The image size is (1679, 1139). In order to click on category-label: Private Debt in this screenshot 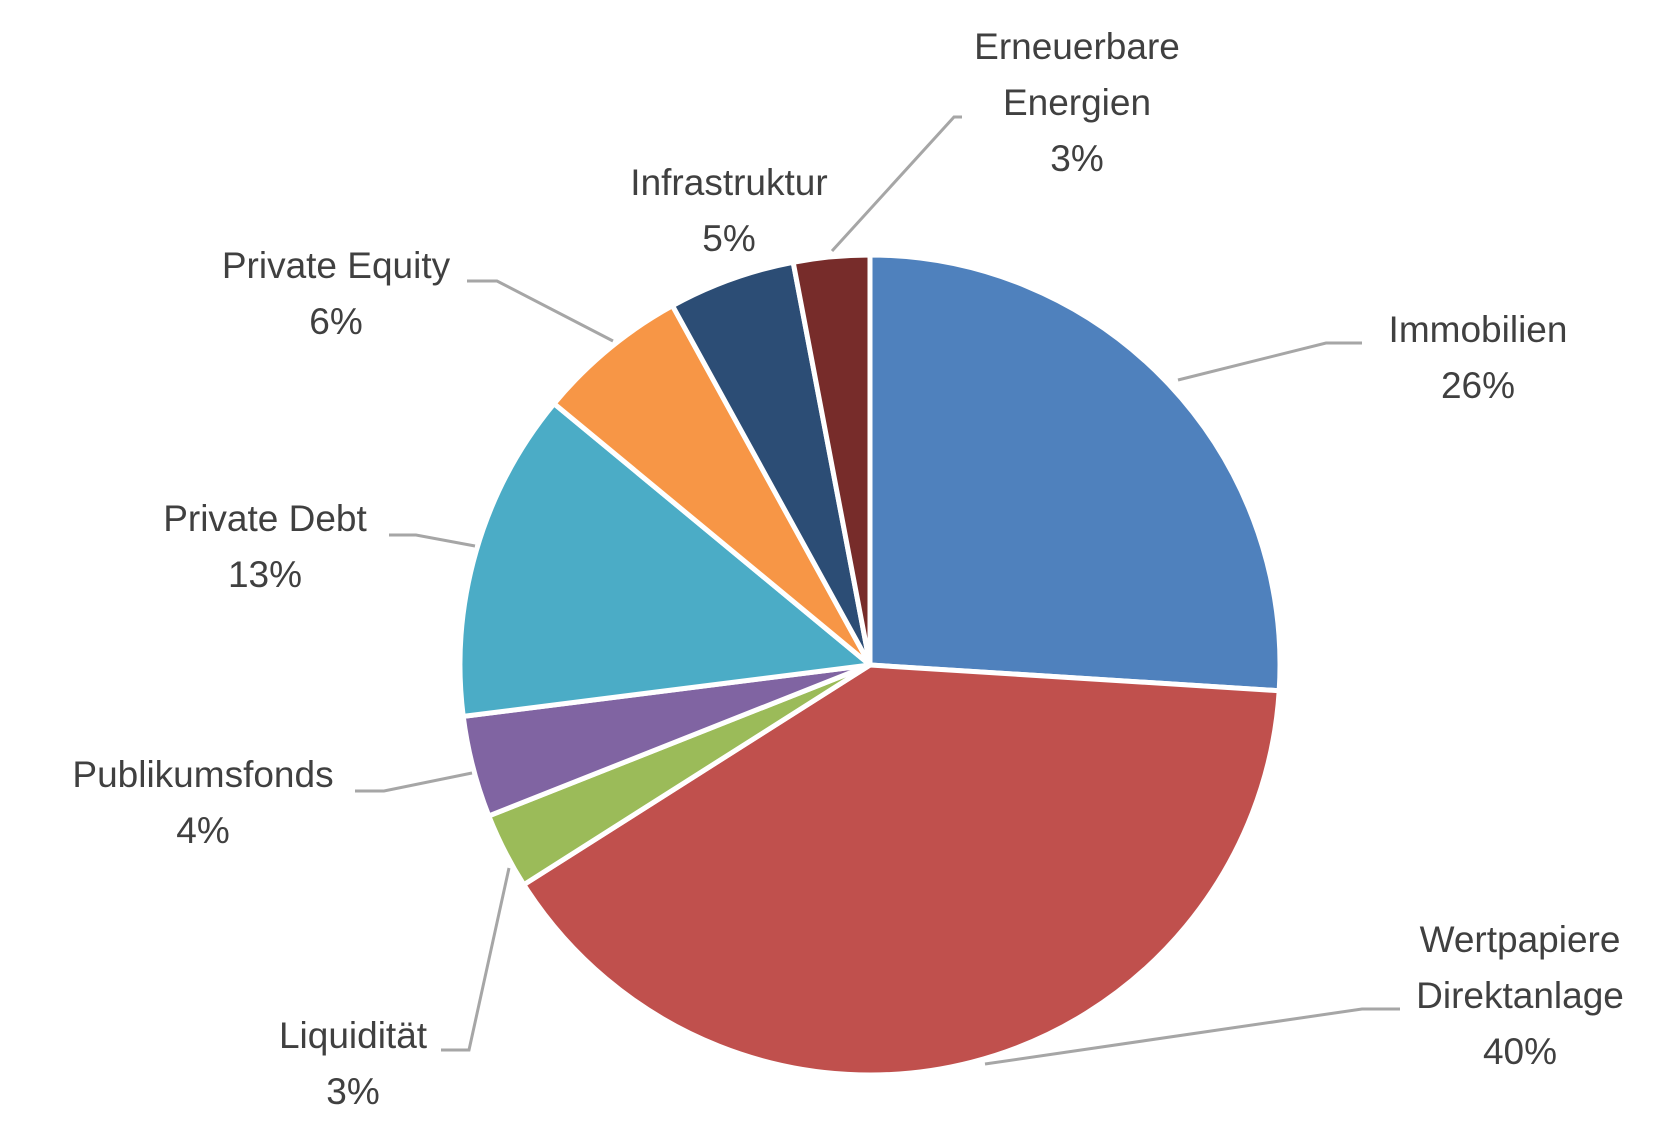, I will do `click(265, 518)`.